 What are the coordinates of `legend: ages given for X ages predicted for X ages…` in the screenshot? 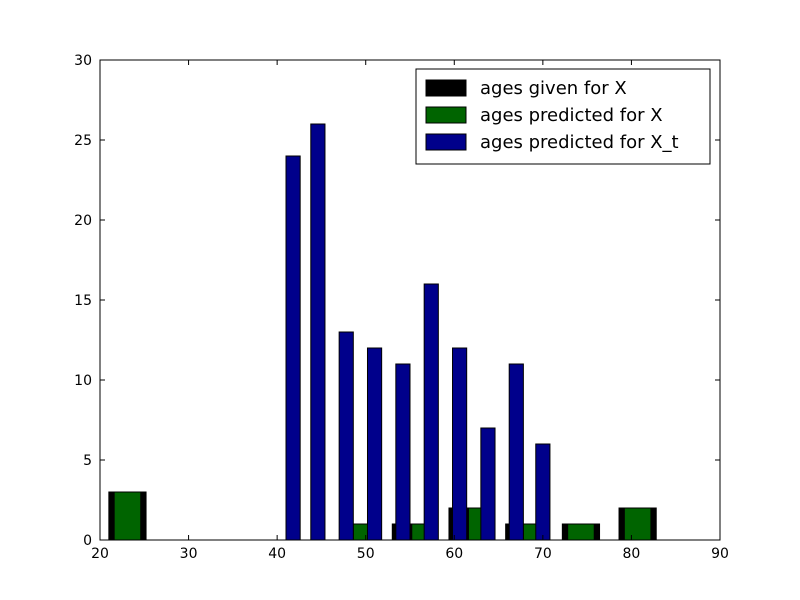 It's located at (563, 116).